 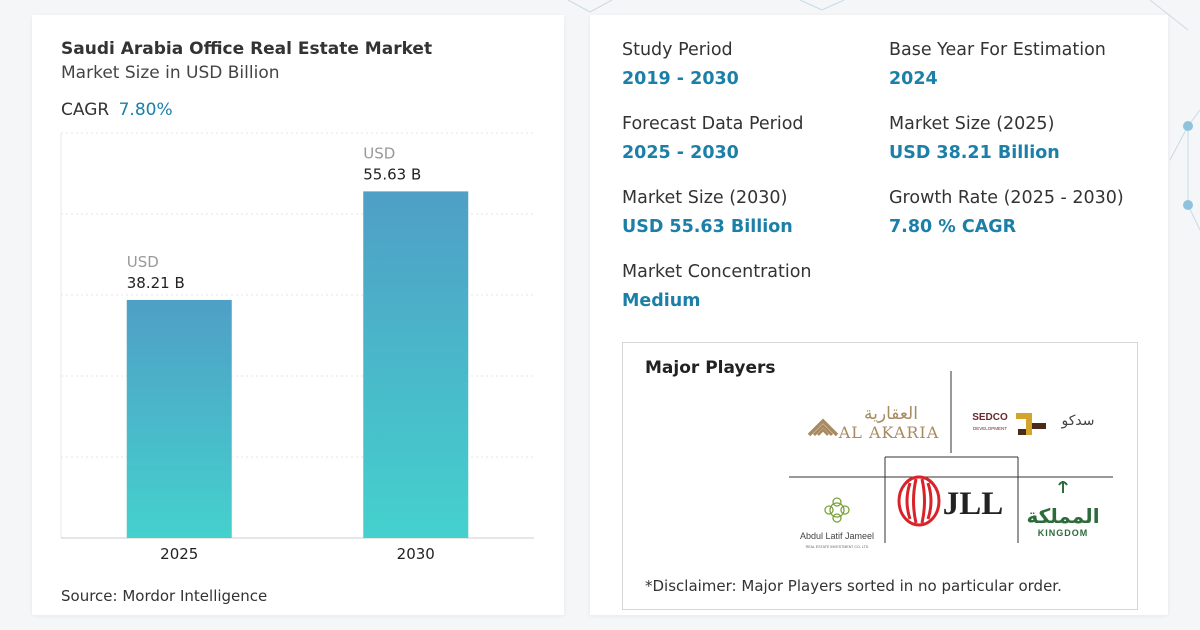 What do you see at coordinates (1006, 198) in the screenshot?
I see `stat-label: Growth Rate (2025 - 2030)` at bounding box center [1006, 198].